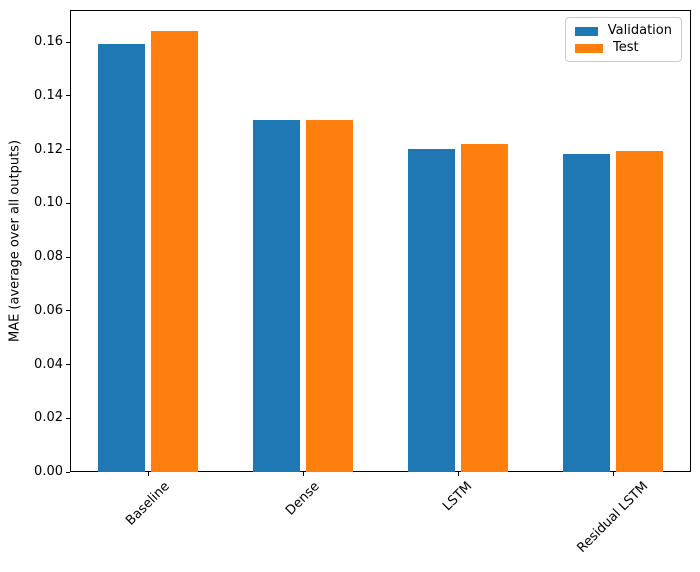 This screenshot has height=572, width=700. I want to click on y-tick-label: 0.00, so click(48, 471).